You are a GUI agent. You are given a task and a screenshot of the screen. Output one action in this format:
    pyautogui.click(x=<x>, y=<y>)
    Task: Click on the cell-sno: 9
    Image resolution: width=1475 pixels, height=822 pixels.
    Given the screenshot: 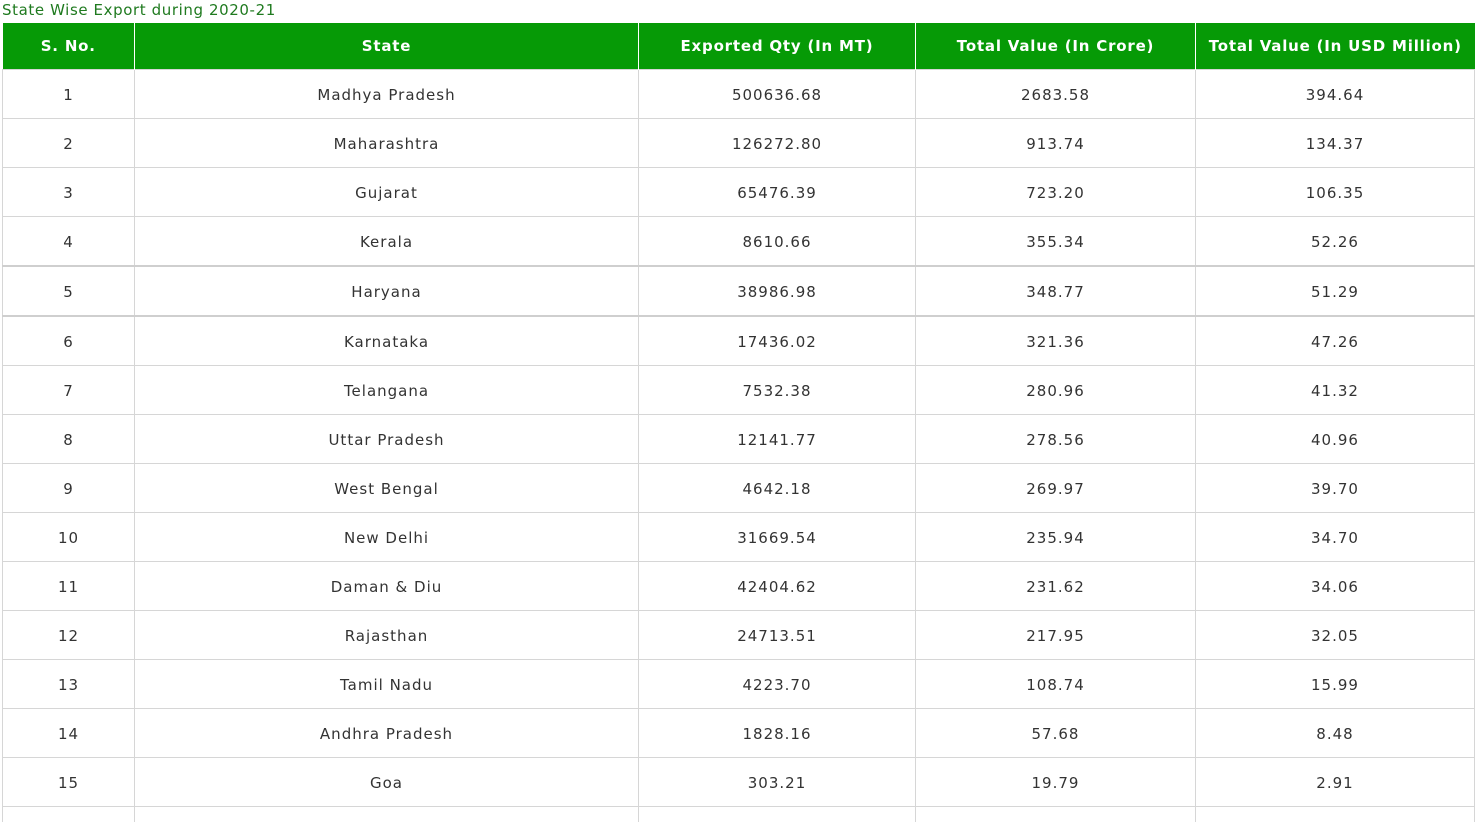 What is the action you would take?
    pyautogui.click(x=68, y=488)
    